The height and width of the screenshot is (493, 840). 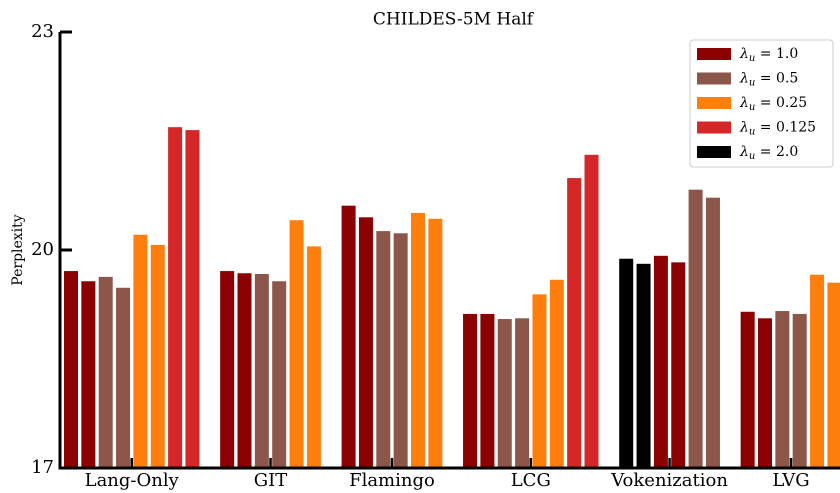 I want to click on legend-label: λu = 0.5, so click(x=768, y=80).